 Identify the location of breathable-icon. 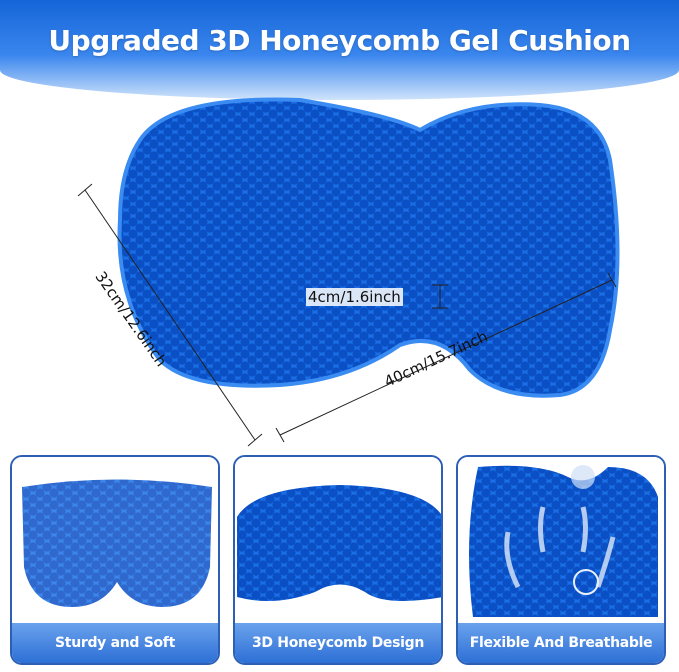
(586, 582).